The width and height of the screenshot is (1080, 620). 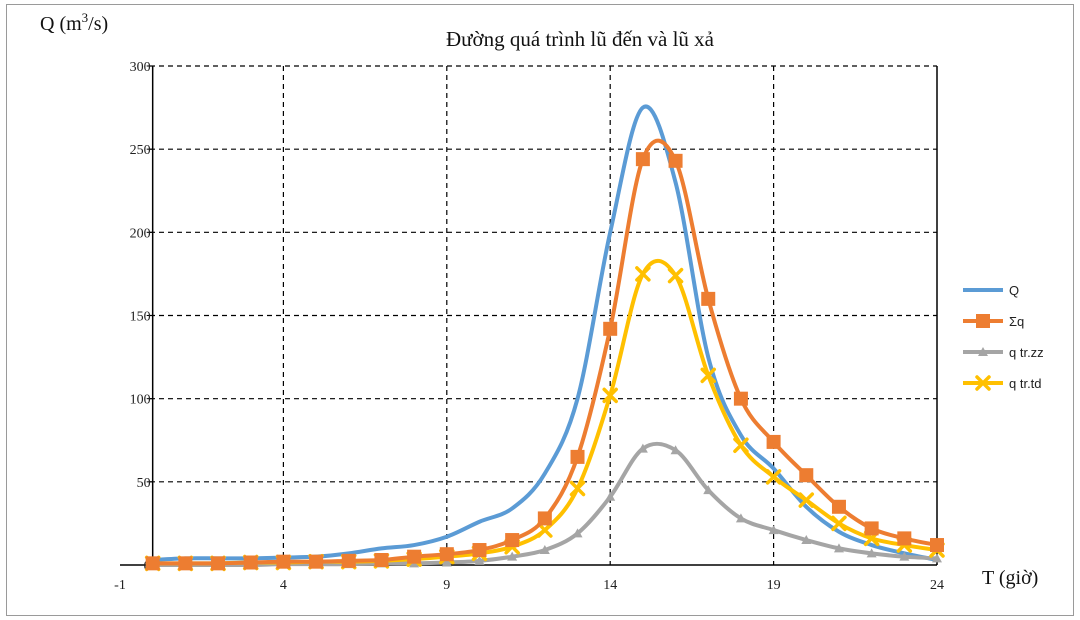 I want to click on chart-title: Đường quá trình lũ đến và lũ xả, so click(x=580, y=39).